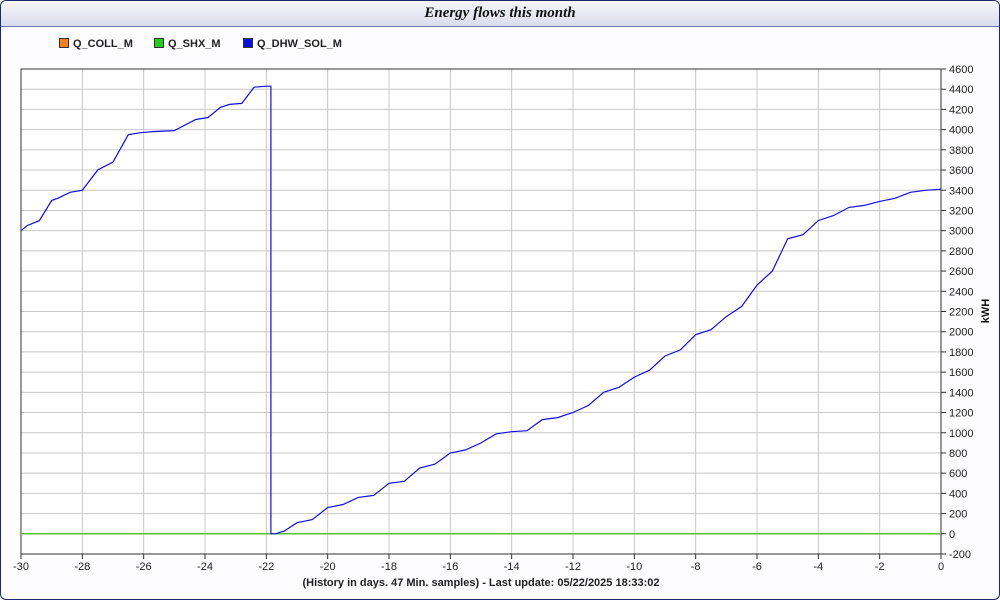  Describe the element at coordinates (986, 311) in the screenshot. I see `y-axis-label: kWH` at that location.